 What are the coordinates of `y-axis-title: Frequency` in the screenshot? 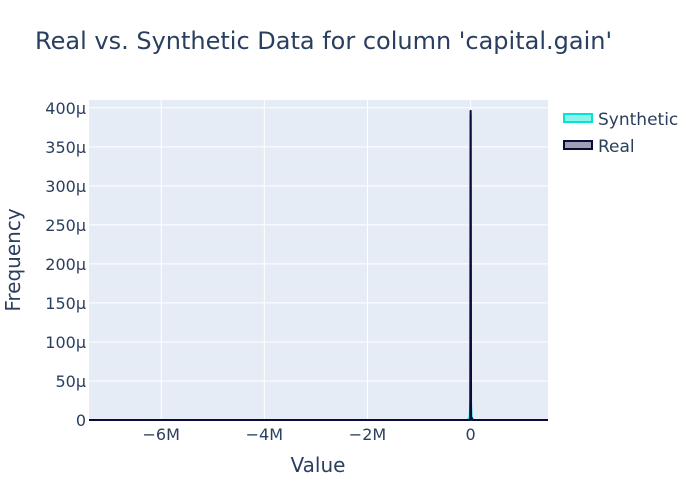 It's located at (13, 259).